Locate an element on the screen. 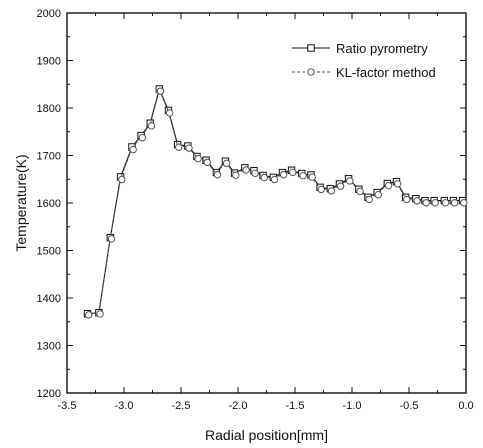 This screenshot has height=448, width=483. y-tick-label: 1900 is located at coordinates (49, 62).